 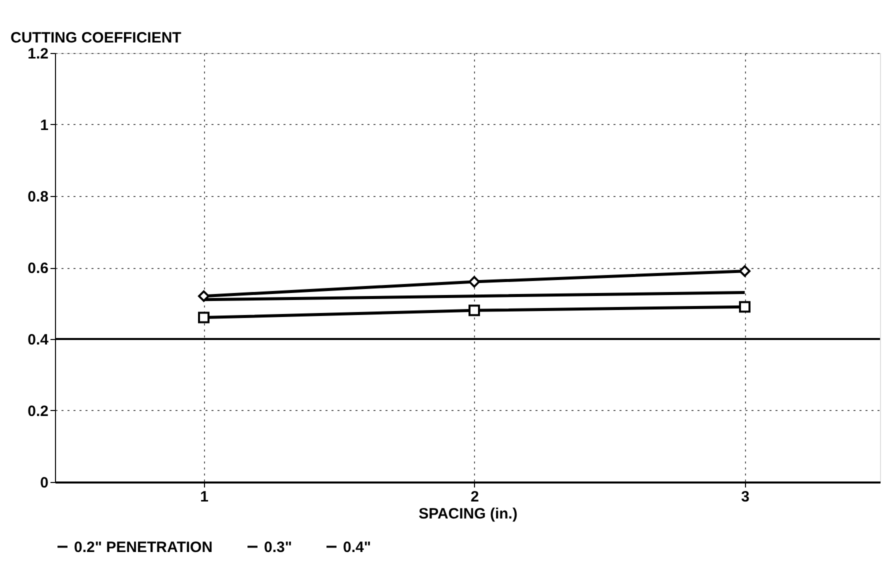 What do you see at coordinates (39, 340) in the screenshot?
I see `y-tick-label: 0.4` at bounding box center [39, 340].